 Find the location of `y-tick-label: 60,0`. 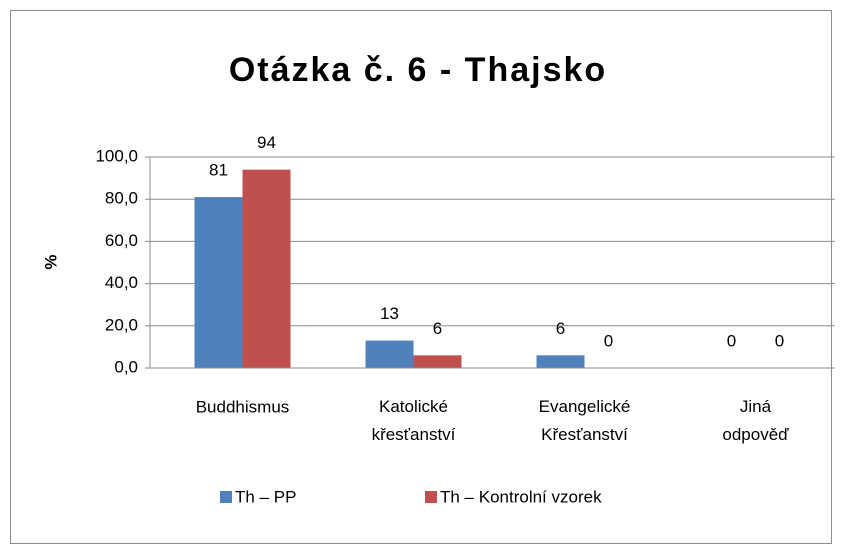

y-tick-label: 60,0 is located at coordinates (121, 240).